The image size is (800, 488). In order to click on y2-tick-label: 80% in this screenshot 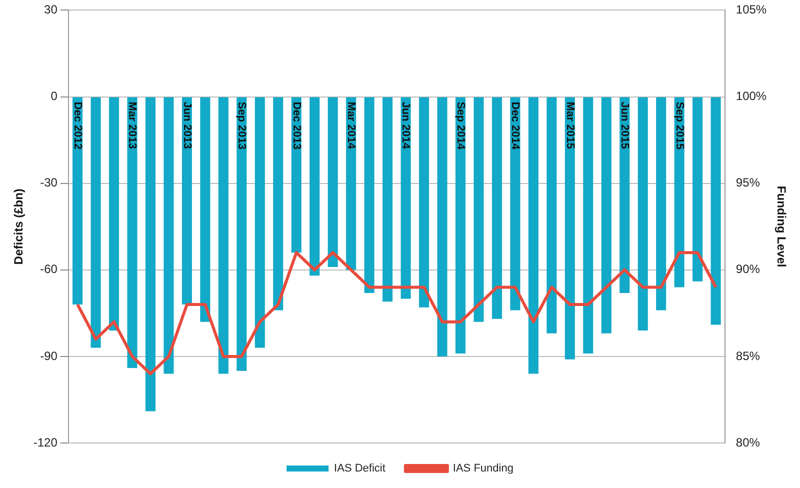, I will do `click(748, 442)`.